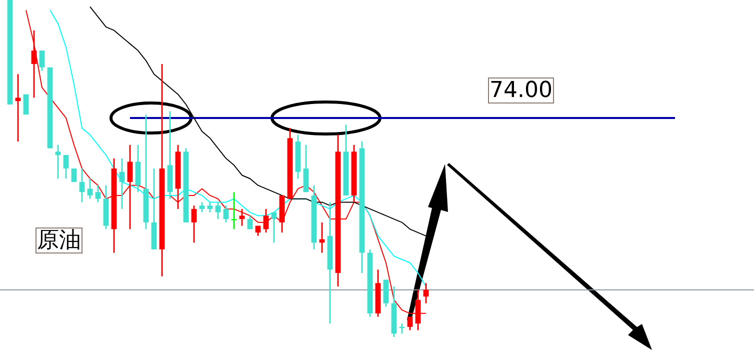 This screenshot has height=352, width=754. I want to click on annotation: 74.00, so click(521, 91).